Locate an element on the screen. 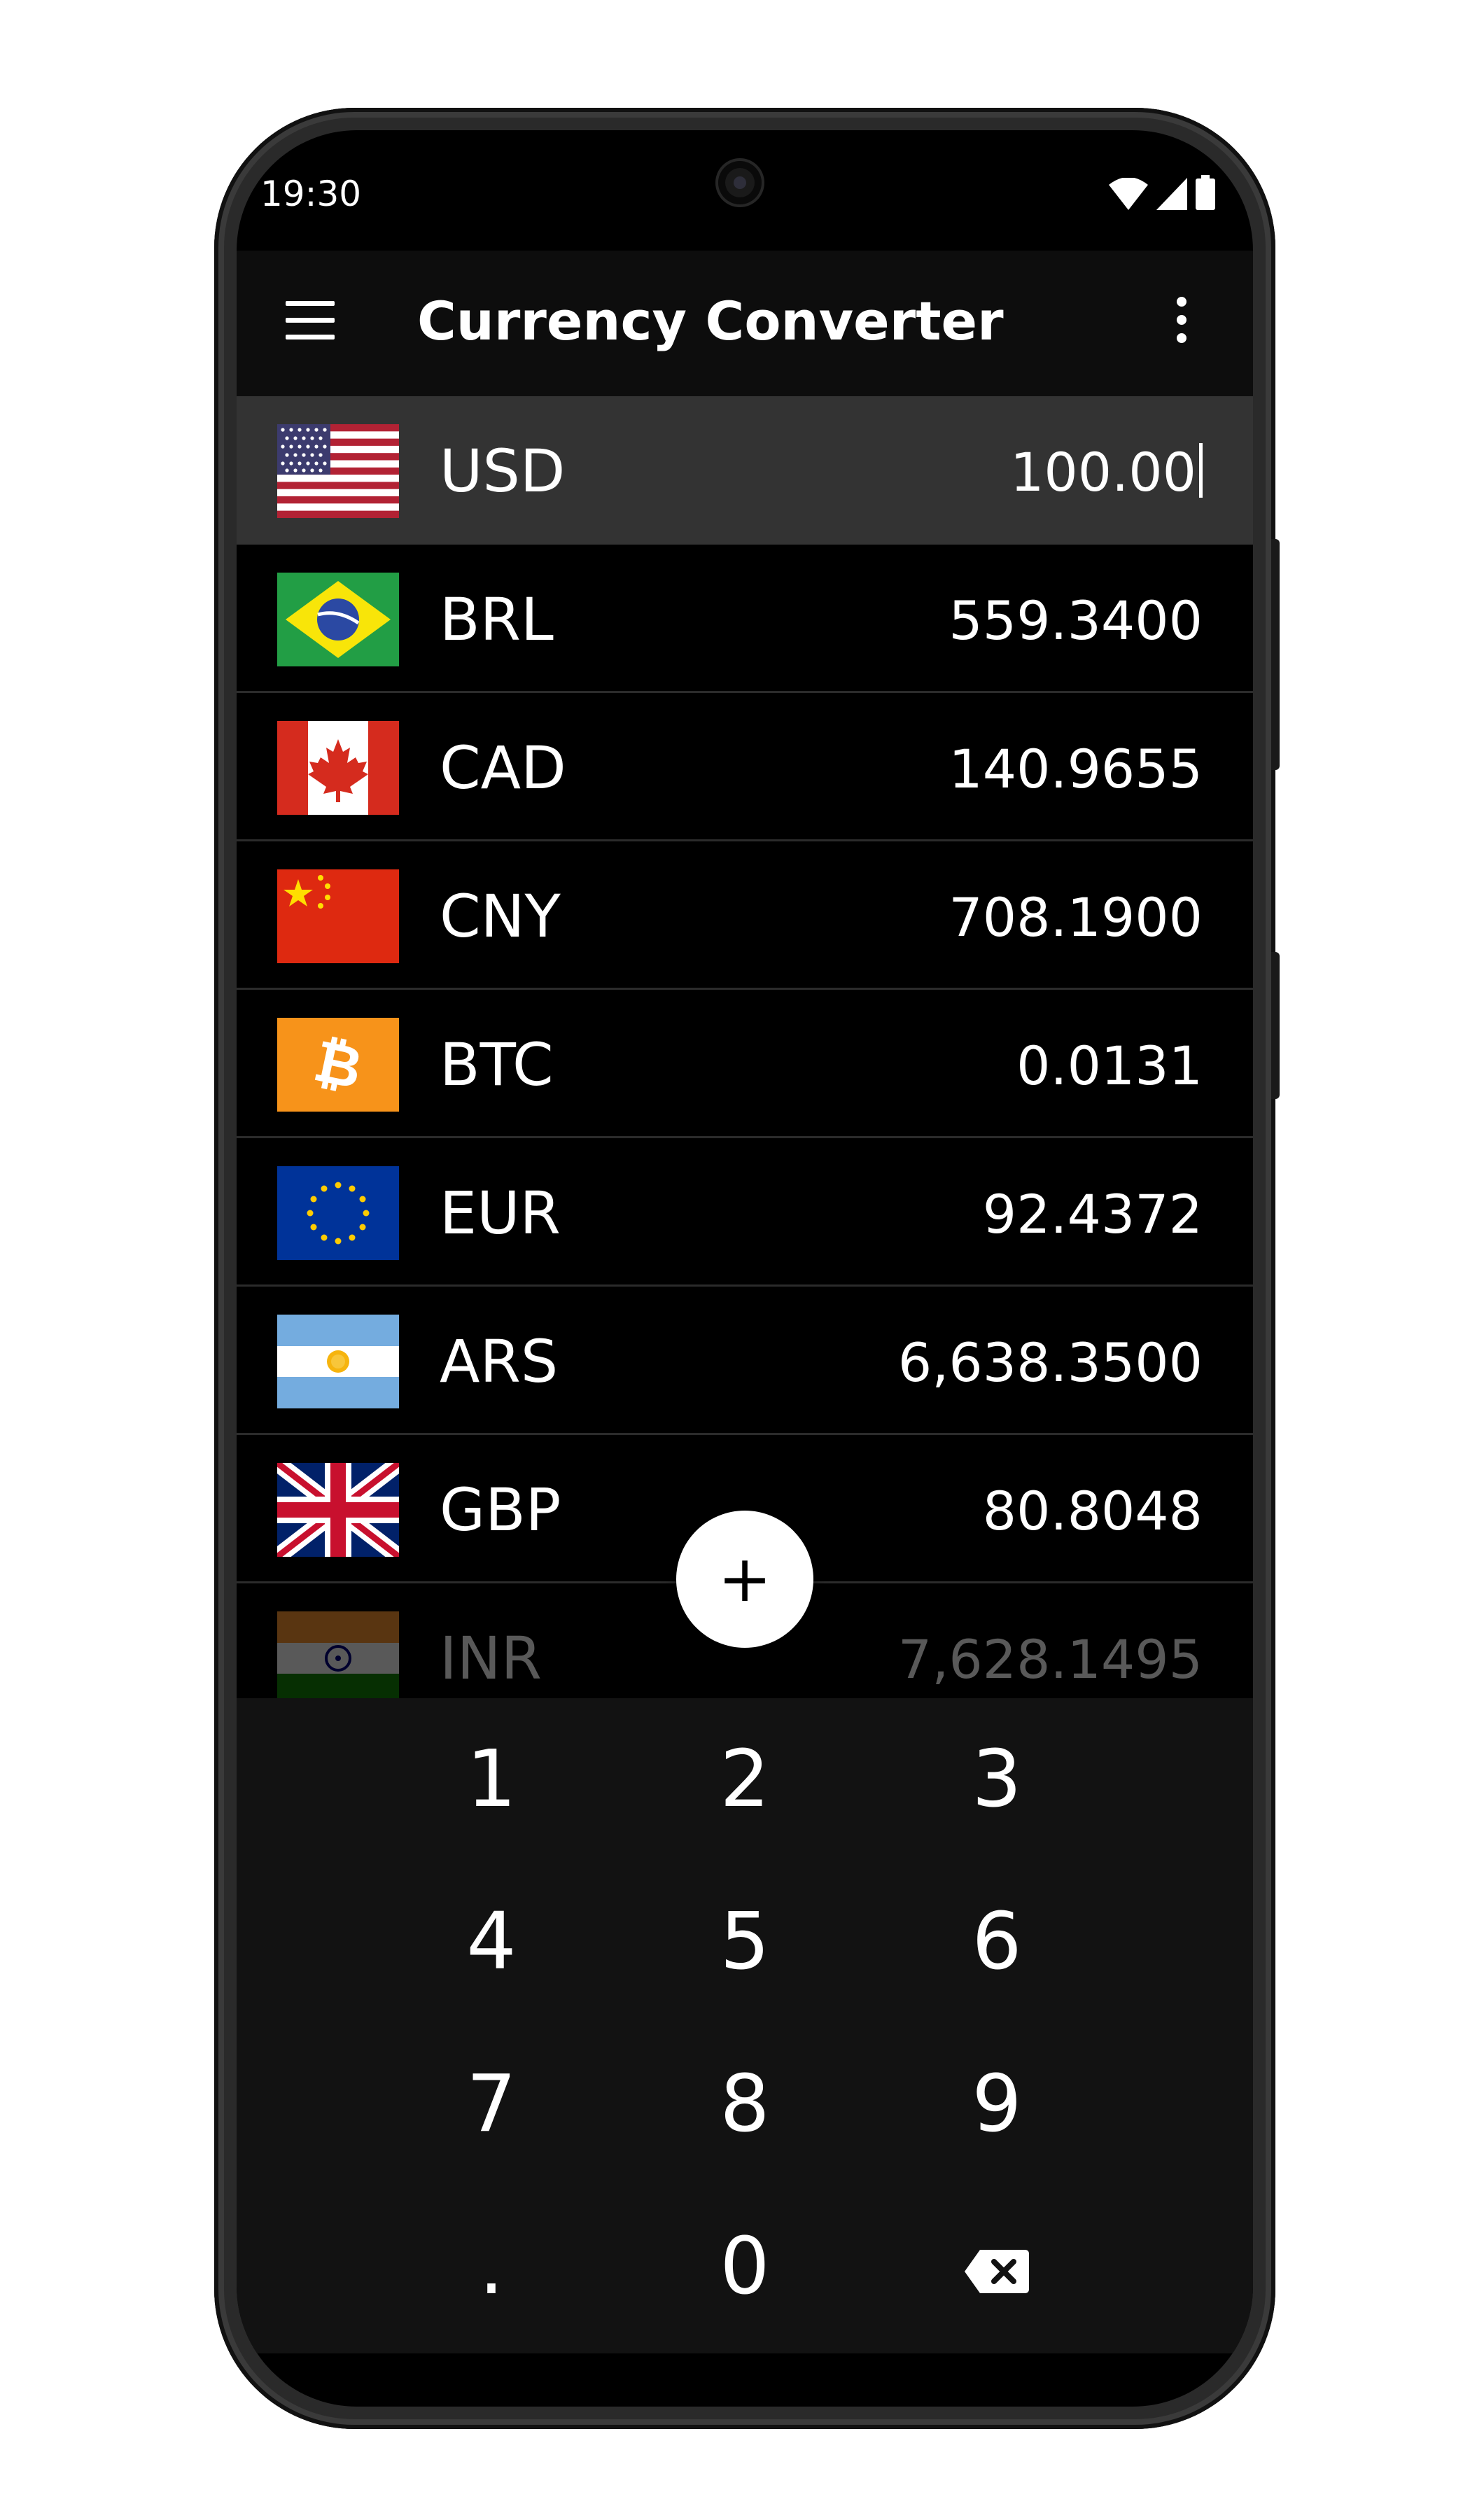 The image size is (1484, 2520). app-bar: Currency Converter is located at coordinates (745, 323).